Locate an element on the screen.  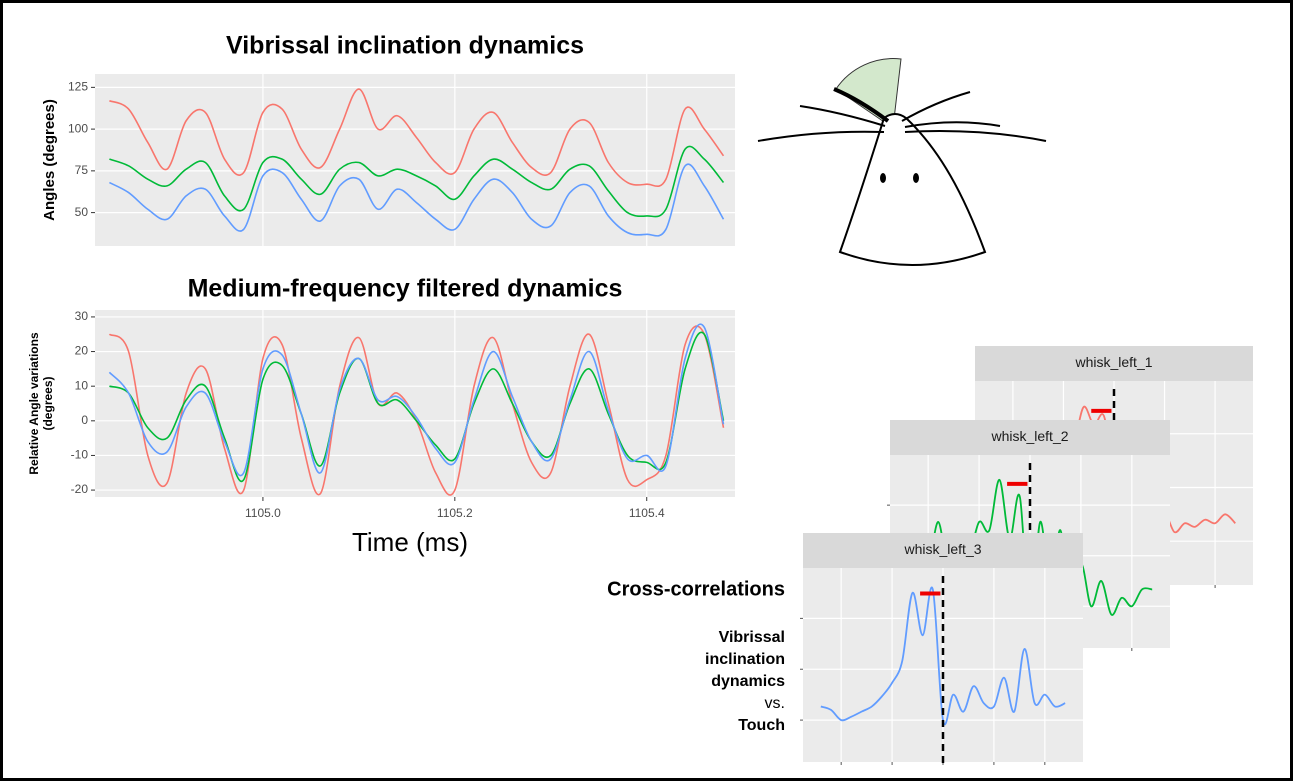
x-tick-label: 1105.0 is located at coordinates (263, 513).